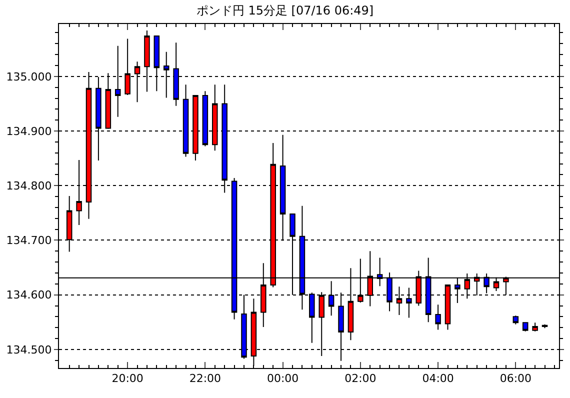 This screenshot has width=570, height=398. Describe the element at coordinates (29, 295) in the screenshot. I see `y-tick-label: 134.600` at that location.